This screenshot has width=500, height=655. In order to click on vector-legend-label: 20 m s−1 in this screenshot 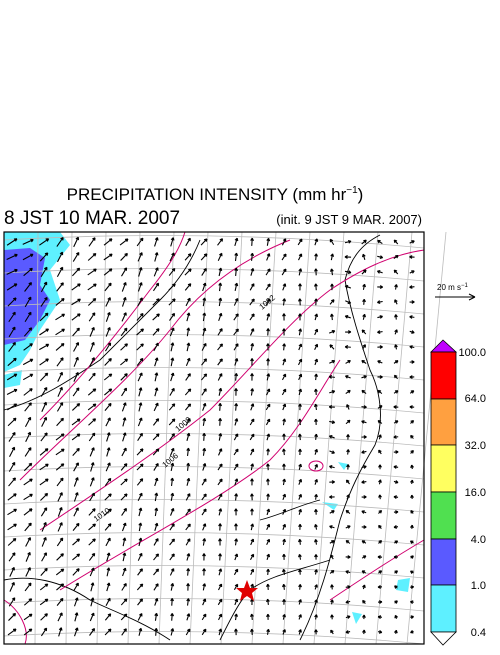, I will do `click(453, 287)`.